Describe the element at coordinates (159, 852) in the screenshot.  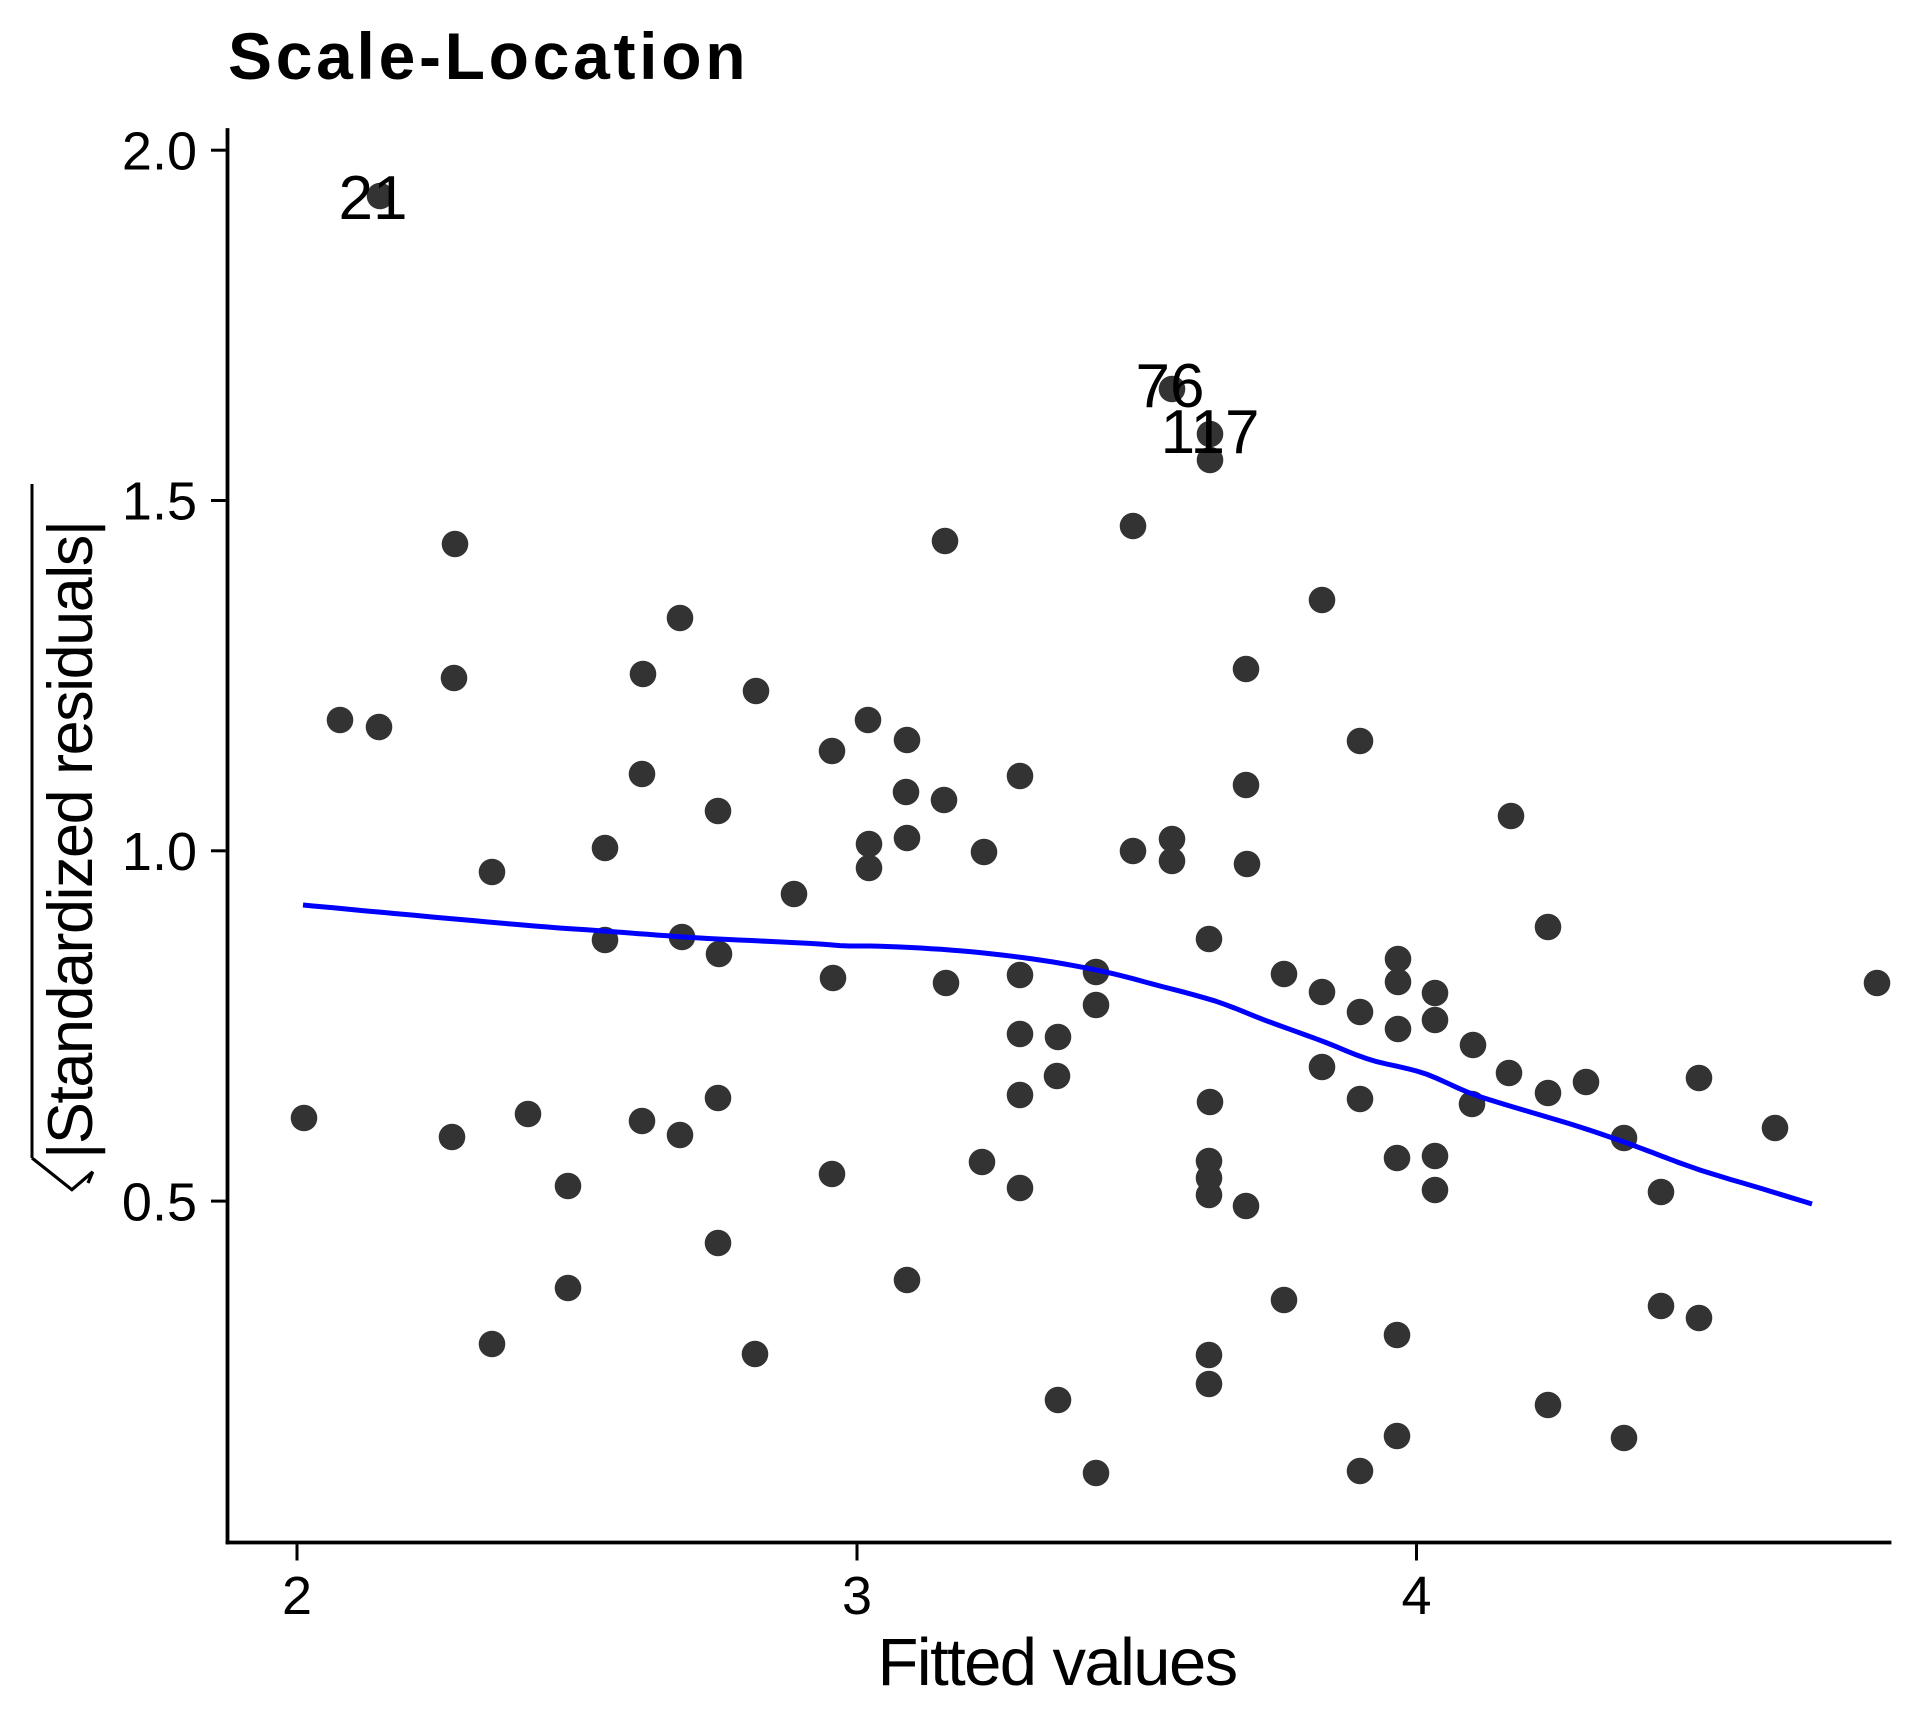
I see `svg-text: 1.0` at that location.